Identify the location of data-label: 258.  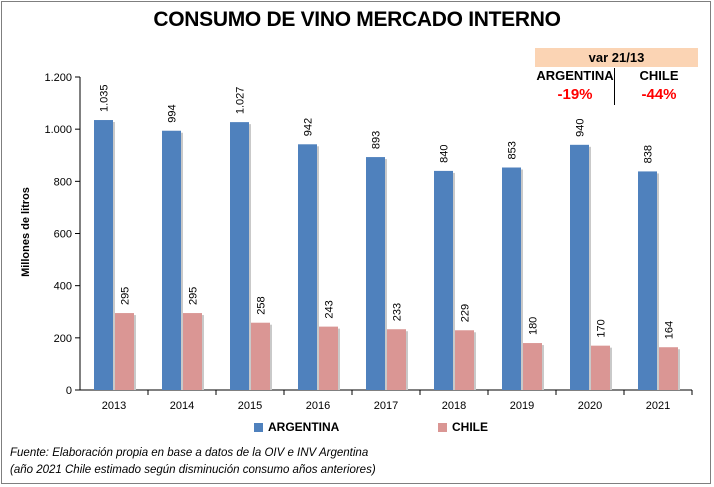
(262, 305).